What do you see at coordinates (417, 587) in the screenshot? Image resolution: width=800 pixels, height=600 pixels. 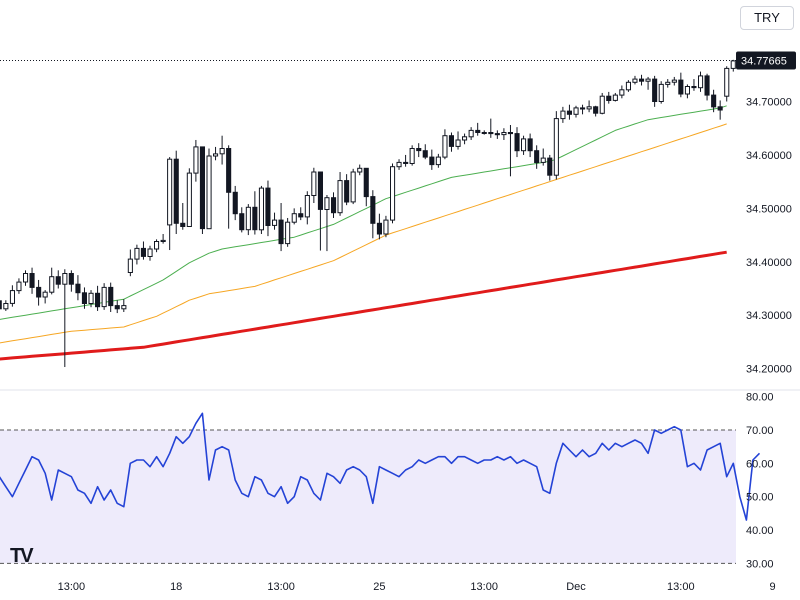 I see `time-axis: 13:00 18 13:00 25 13:00 Dec 13:00 9` at bounding box center [417, 587].